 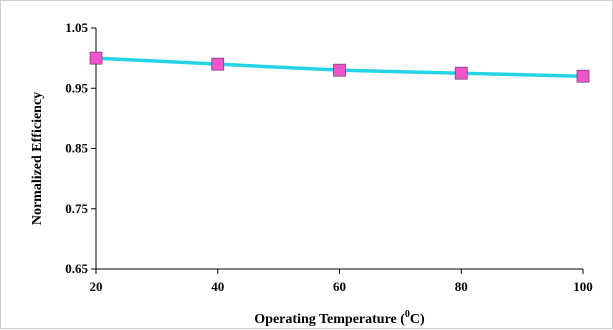 What do you see at coordinates (96, 286) in the screenshot?
I see `x-tick-label: 20` at bounding box center [96, 286].